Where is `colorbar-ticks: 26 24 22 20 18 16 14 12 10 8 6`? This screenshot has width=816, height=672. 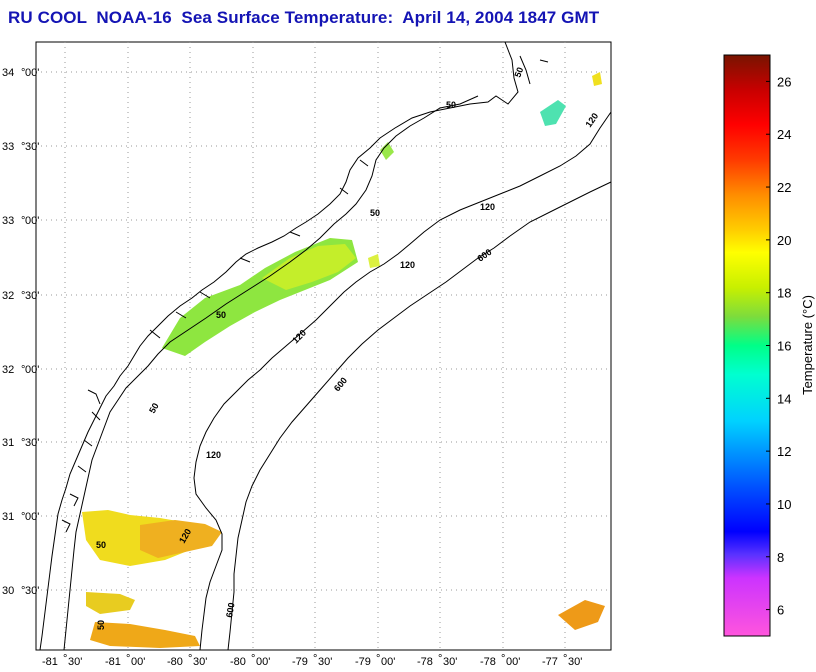 colorbar-ticks: 26 24 22 20 18 16 14 12 10 8 6 is located at coordinates (778, 346).